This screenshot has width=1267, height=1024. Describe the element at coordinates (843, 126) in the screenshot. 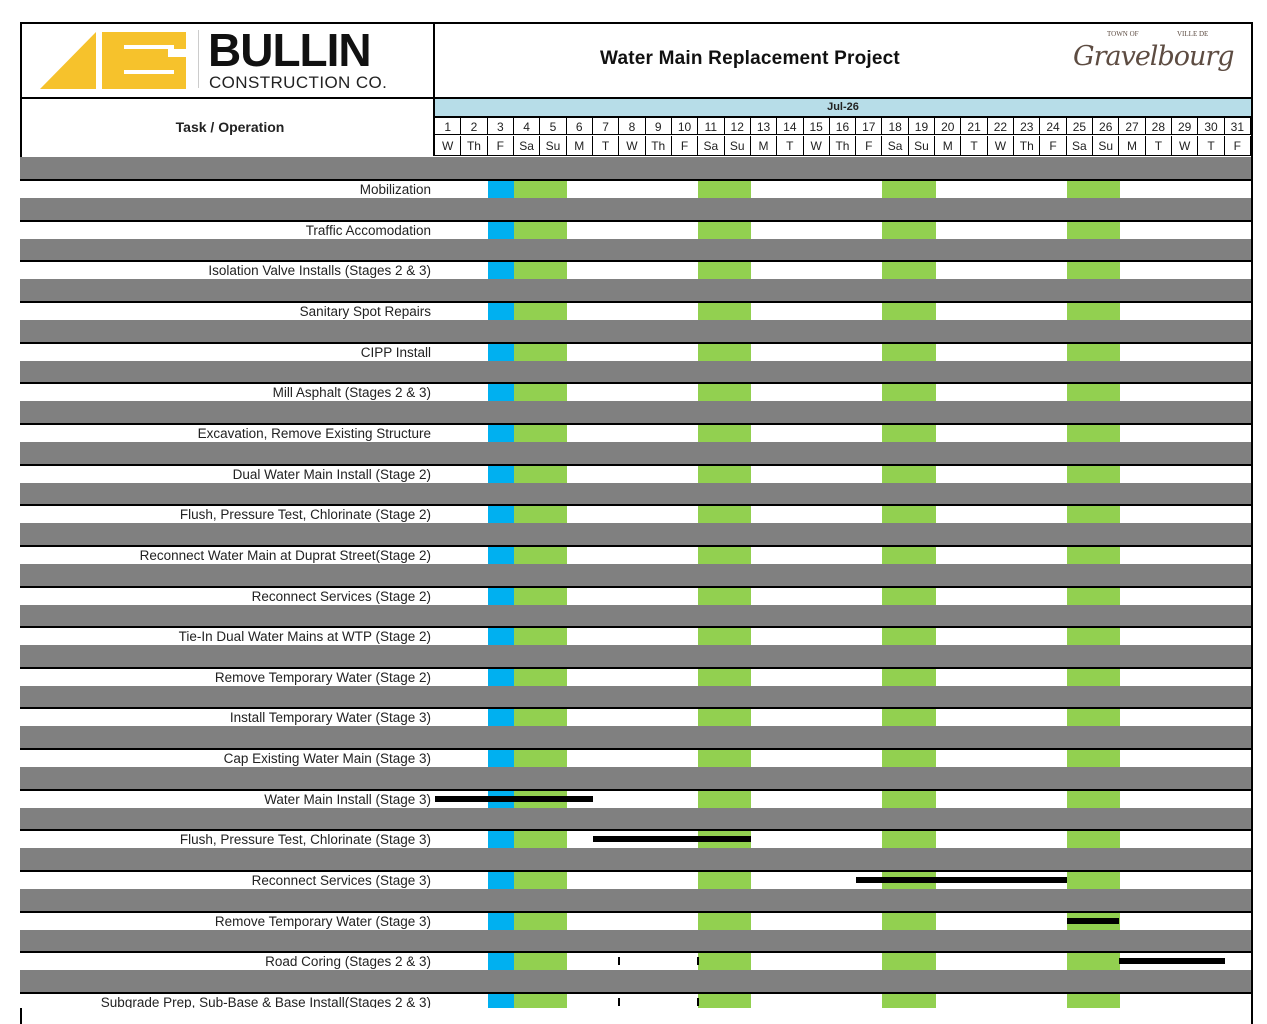

I see `day-number: 16` at that location.